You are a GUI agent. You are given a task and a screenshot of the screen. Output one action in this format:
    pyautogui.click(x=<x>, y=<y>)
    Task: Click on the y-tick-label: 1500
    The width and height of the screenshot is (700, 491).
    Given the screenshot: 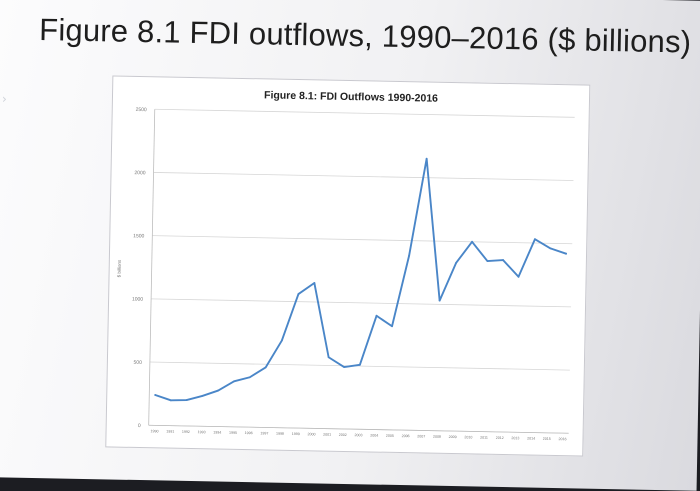 What is the action you would take?
    pyautogui.click(x=138, y=236)
    